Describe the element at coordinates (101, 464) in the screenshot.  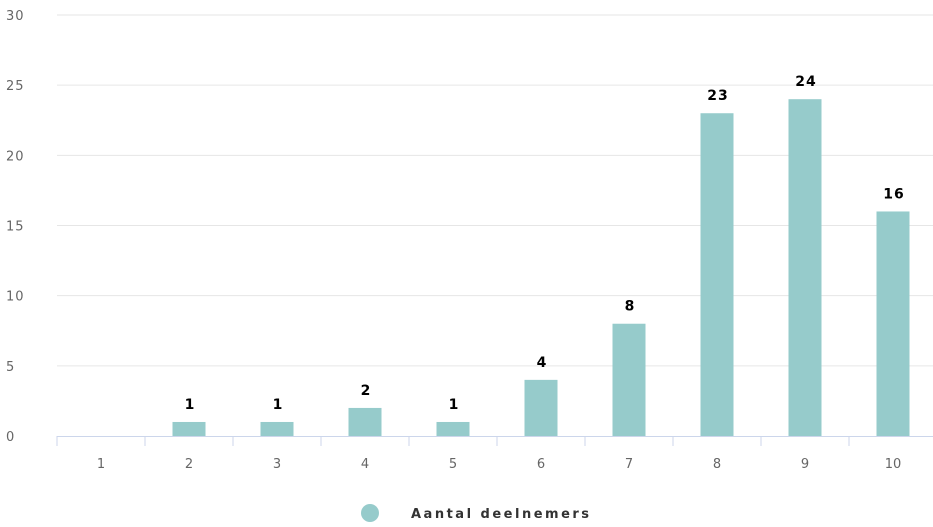
I see `x-tick-label: 1` at that location.